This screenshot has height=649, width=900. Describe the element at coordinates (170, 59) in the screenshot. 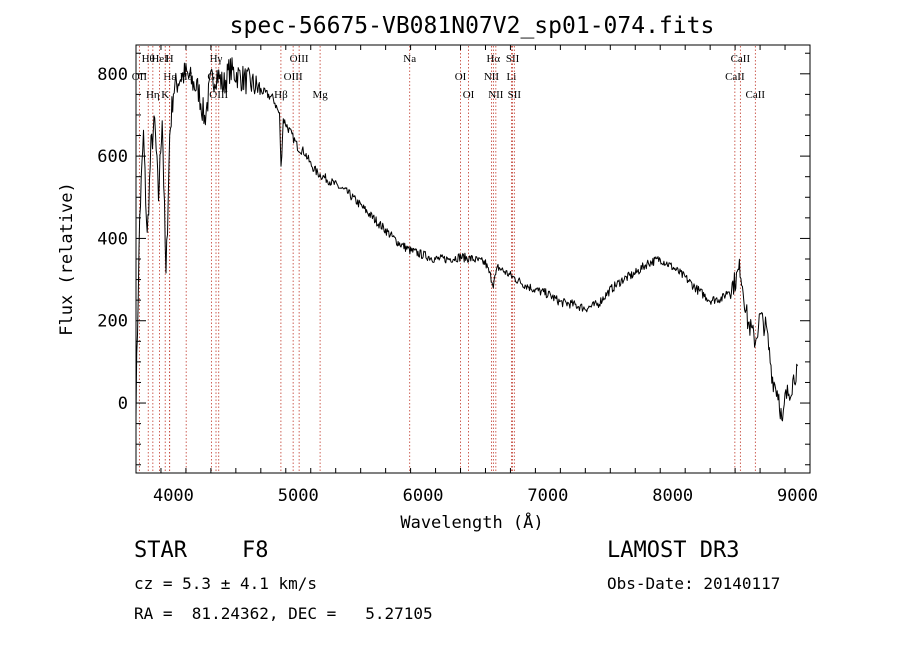

I see `line-marker-label: H` at that location.